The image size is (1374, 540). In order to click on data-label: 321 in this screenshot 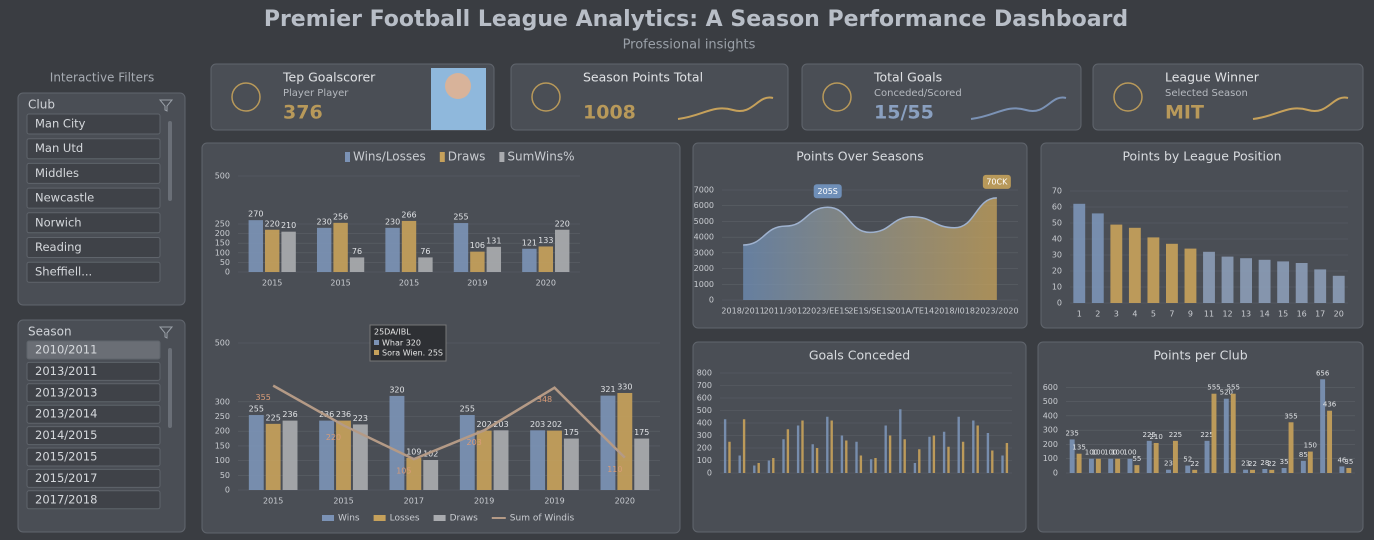, I will do `click(607, 389)`.